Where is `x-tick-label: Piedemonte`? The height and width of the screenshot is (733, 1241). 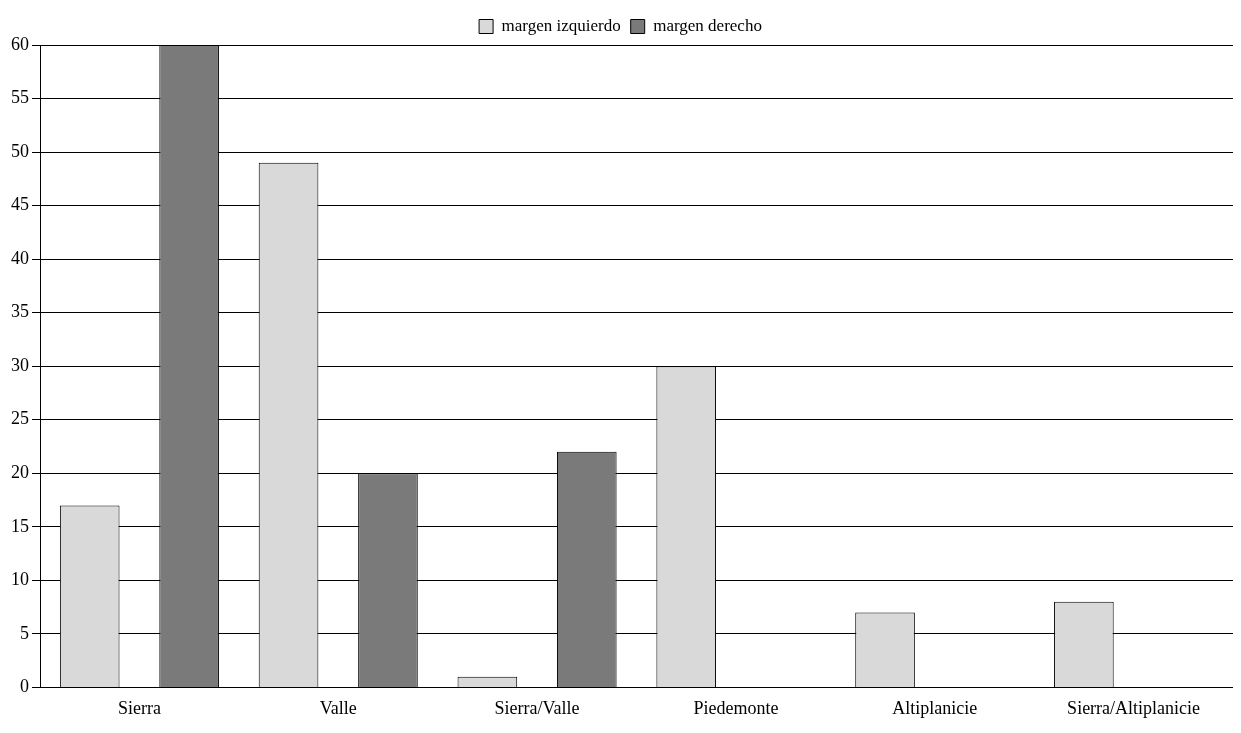 x-tick-label: Piedemonte is located at coordinates (736, 707).